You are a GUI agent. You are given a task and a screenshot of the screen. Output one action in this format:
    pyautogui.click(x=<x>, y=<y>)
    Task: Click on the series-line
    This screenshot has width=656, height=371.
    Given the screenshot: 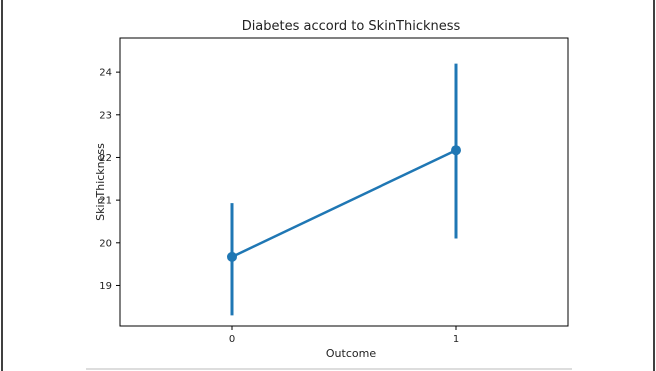 What is the action you would take?
    pyautogui.click(x=344, y=204)
    